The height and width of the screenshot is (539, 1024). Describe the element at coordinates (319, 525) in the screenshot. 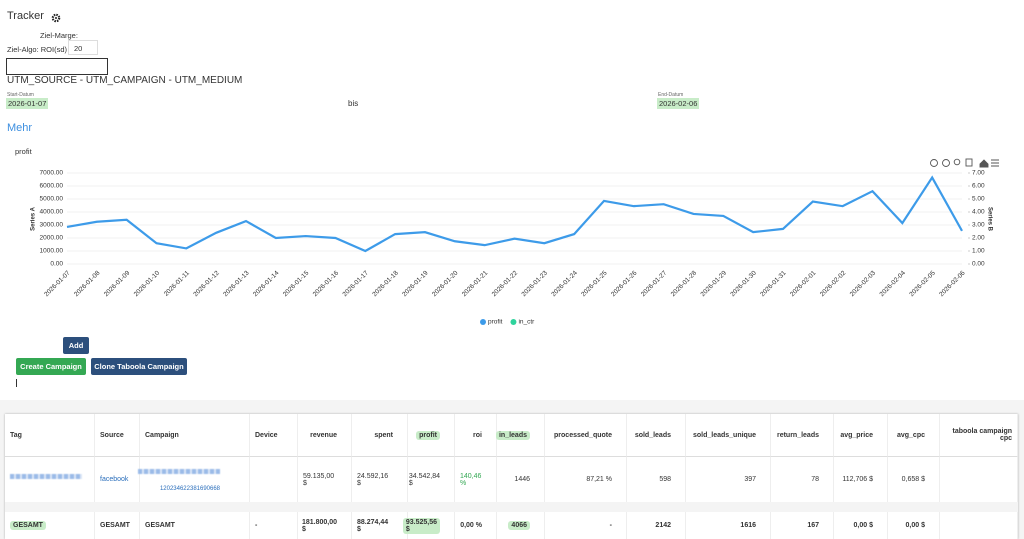

I see `cell-text: 181.800,00 $` at that location.